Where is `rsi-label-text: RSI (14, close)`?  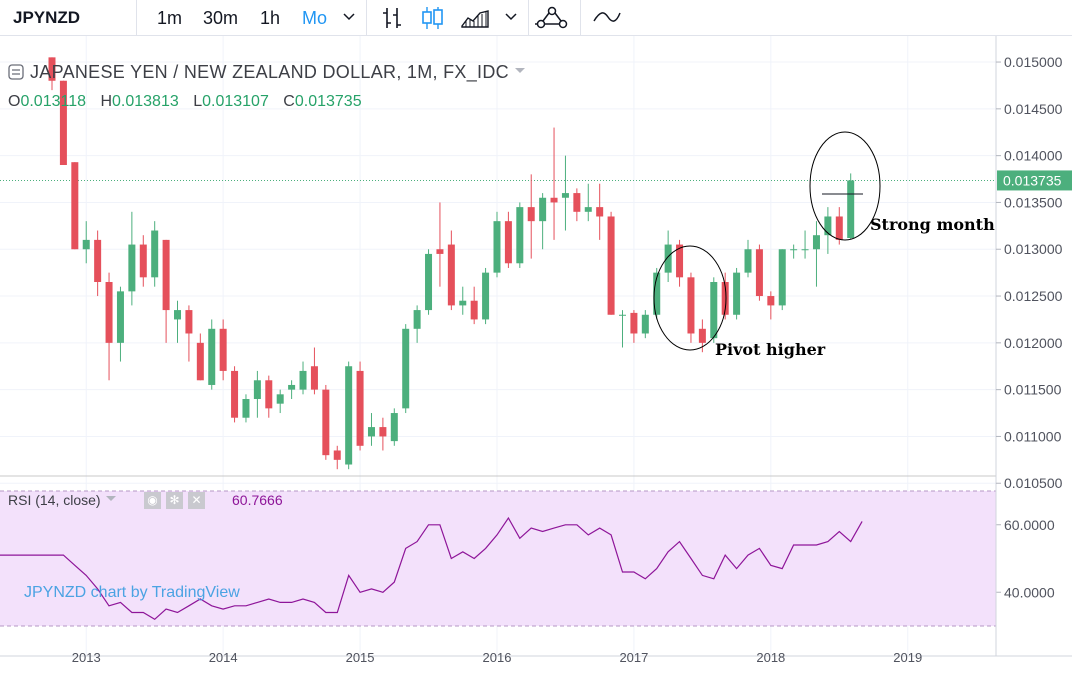
rsi-label-text: RSI (14, close) is located at coordinates (54, 500).